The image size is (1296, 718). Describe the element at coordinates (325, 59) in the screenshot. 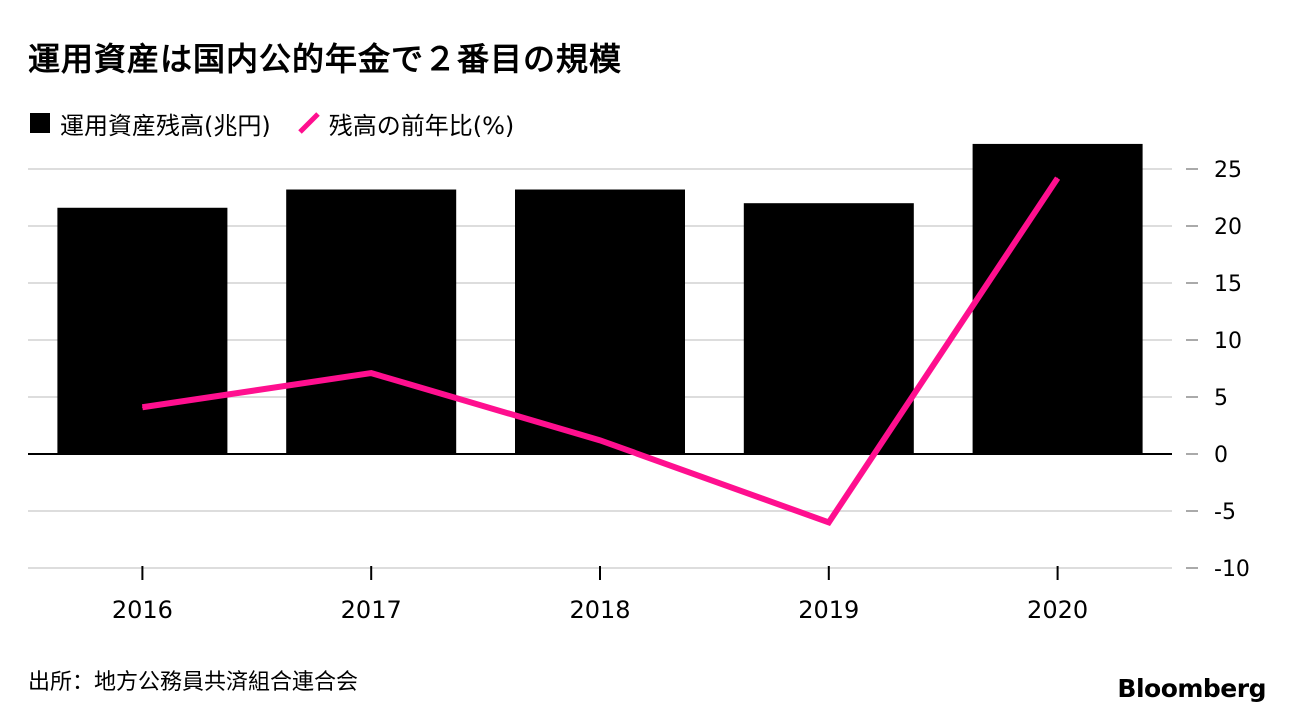

I see `chart-title: 運用資産は国内公的年金で２番目の規模` at that location.